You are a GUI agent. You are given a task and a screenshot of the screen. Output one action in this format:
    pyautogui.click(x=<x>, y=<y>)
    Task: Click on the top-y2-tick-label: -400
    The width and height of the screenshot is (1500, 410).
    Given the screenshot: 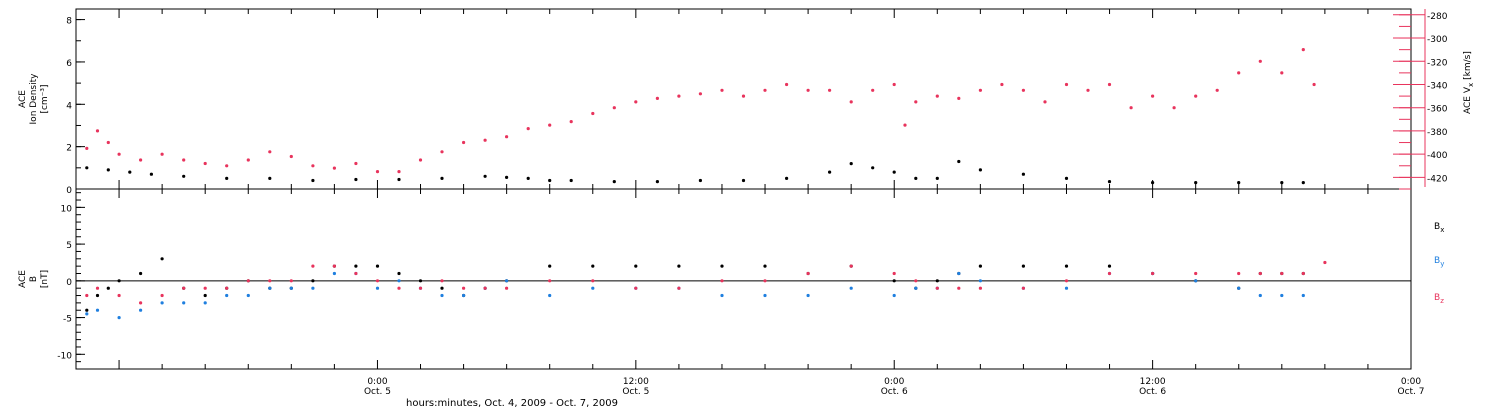 What is the action you would take?
    pyautogui.click(x=1437, y=156)
    